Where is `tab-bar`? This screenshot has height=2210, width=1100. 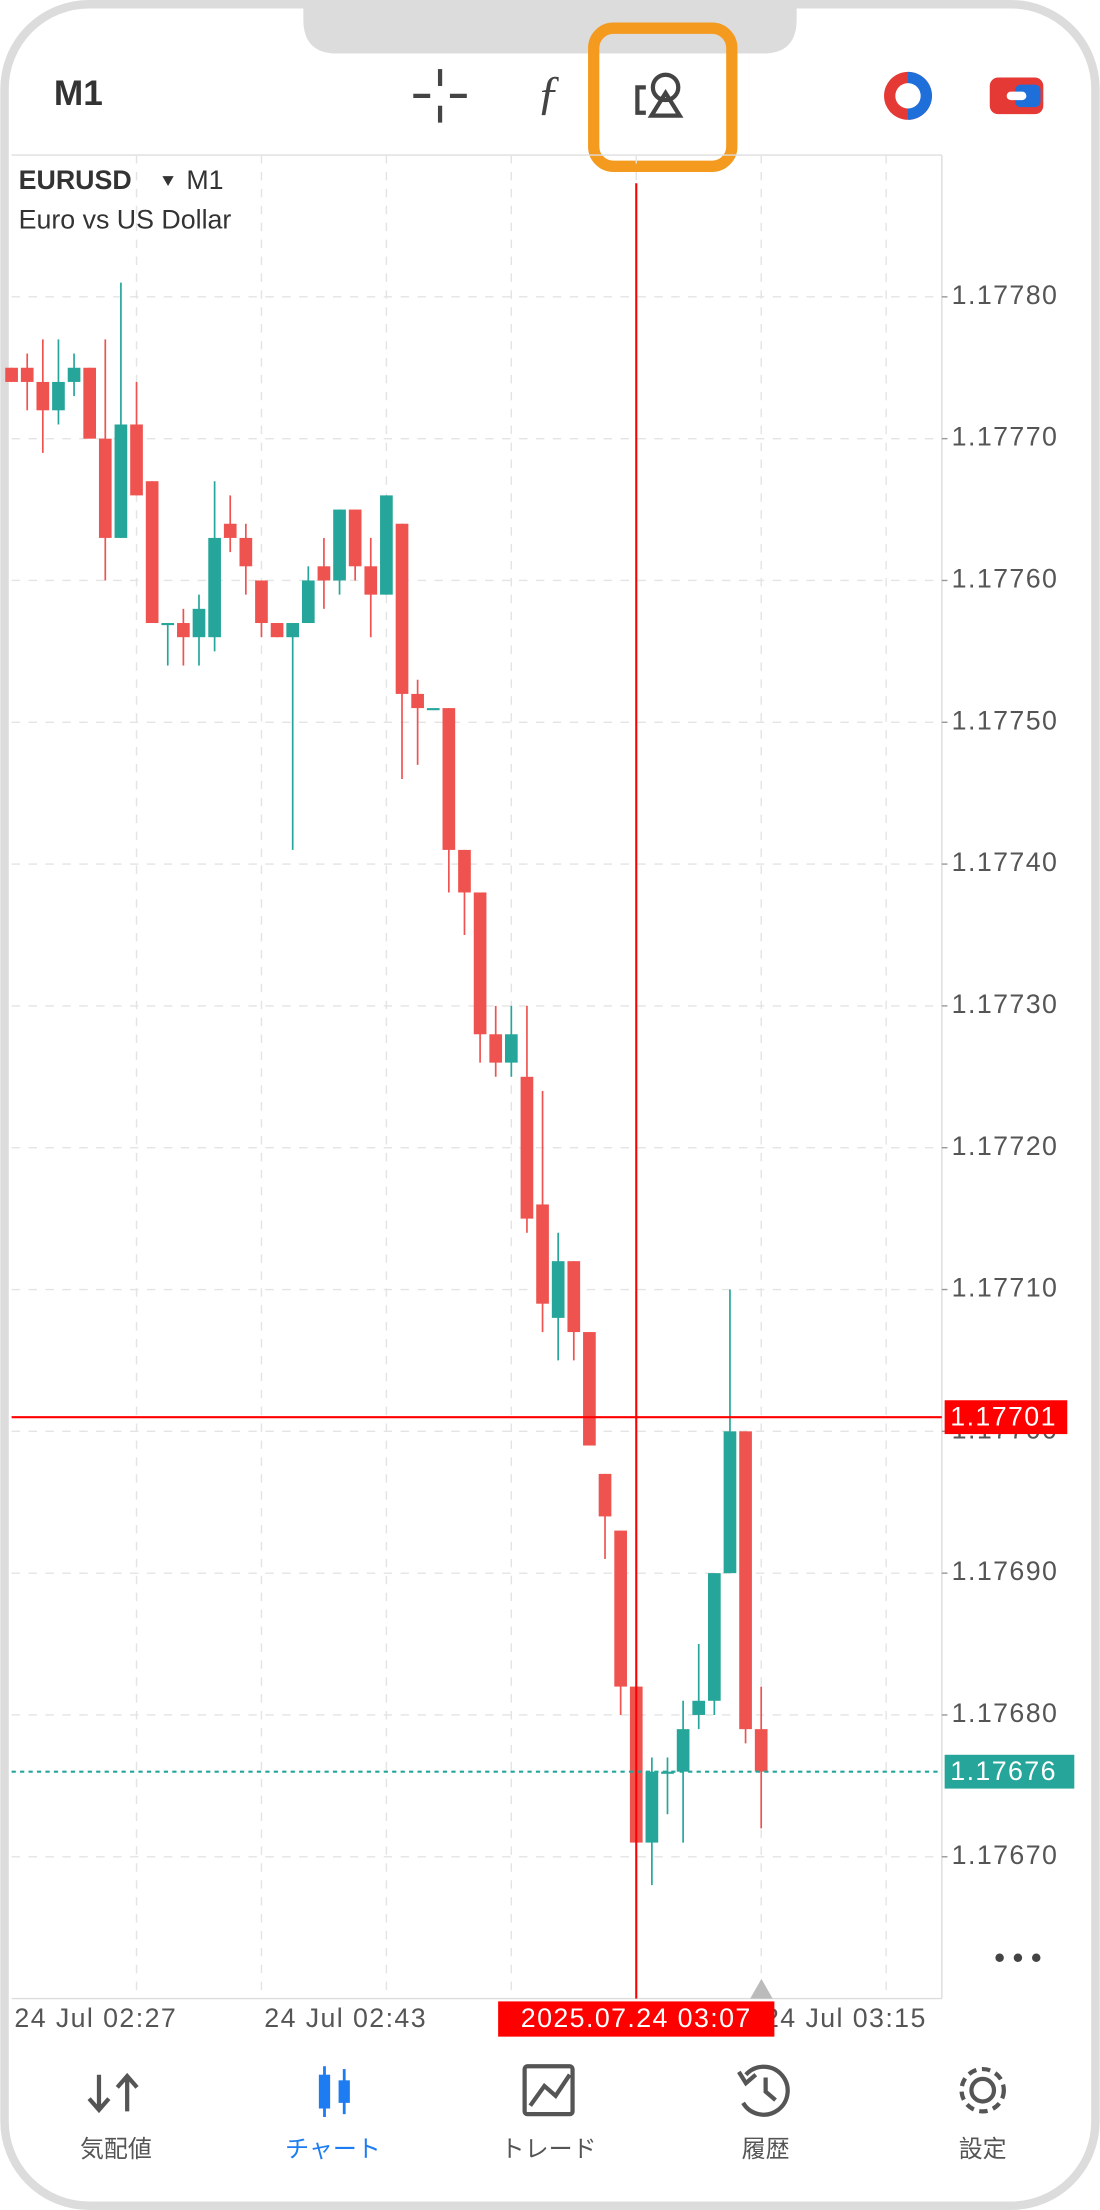 tab-bar is located at coordinates (546, 2090).